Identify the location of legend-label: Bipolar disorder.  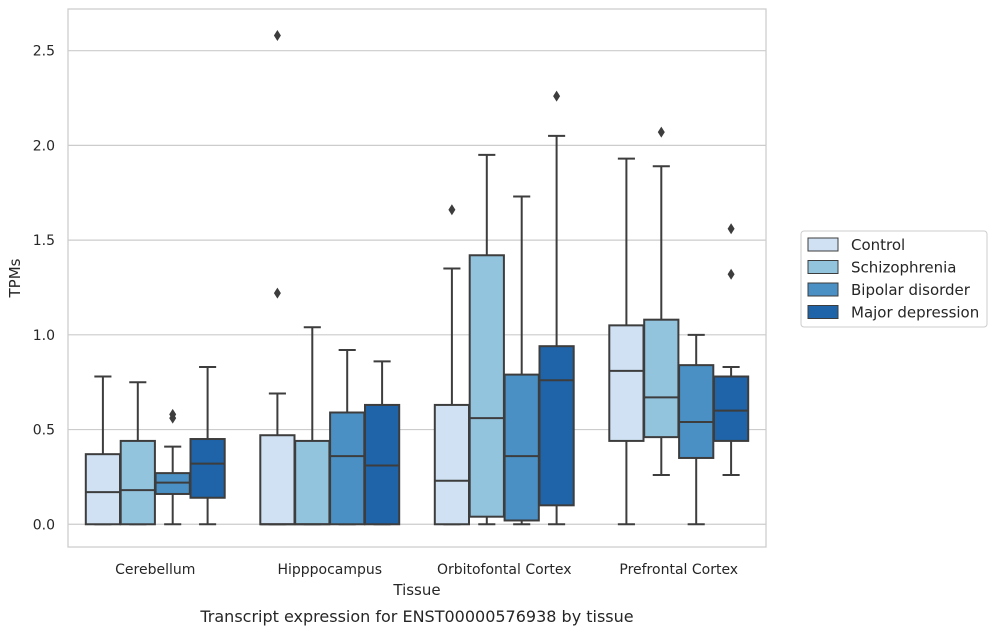
(911, 290).